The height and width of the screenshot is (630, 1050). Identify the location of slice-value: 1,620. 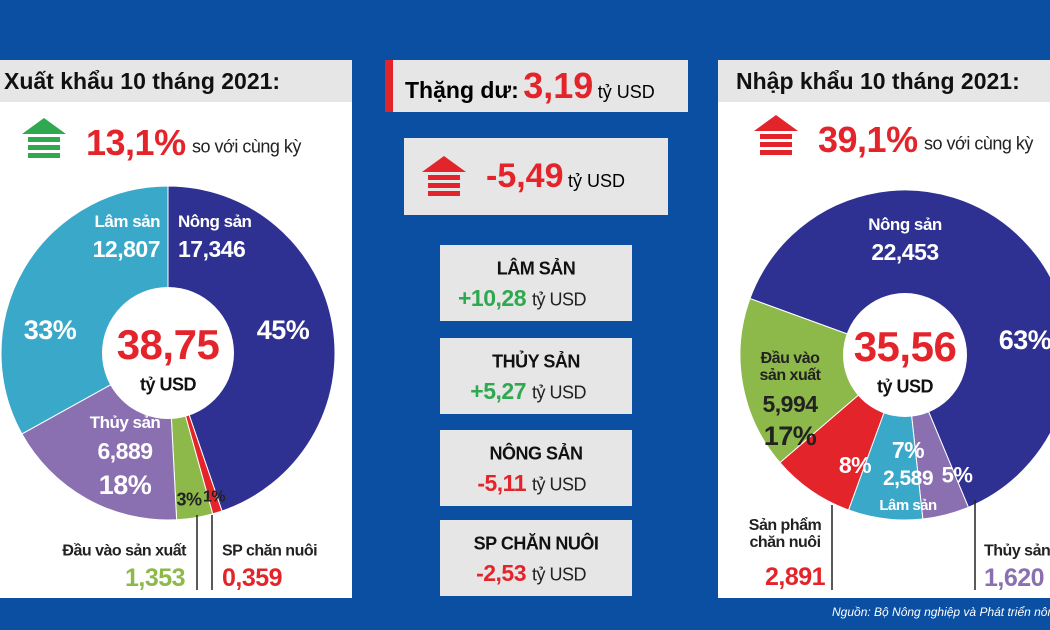
(1014, 577).